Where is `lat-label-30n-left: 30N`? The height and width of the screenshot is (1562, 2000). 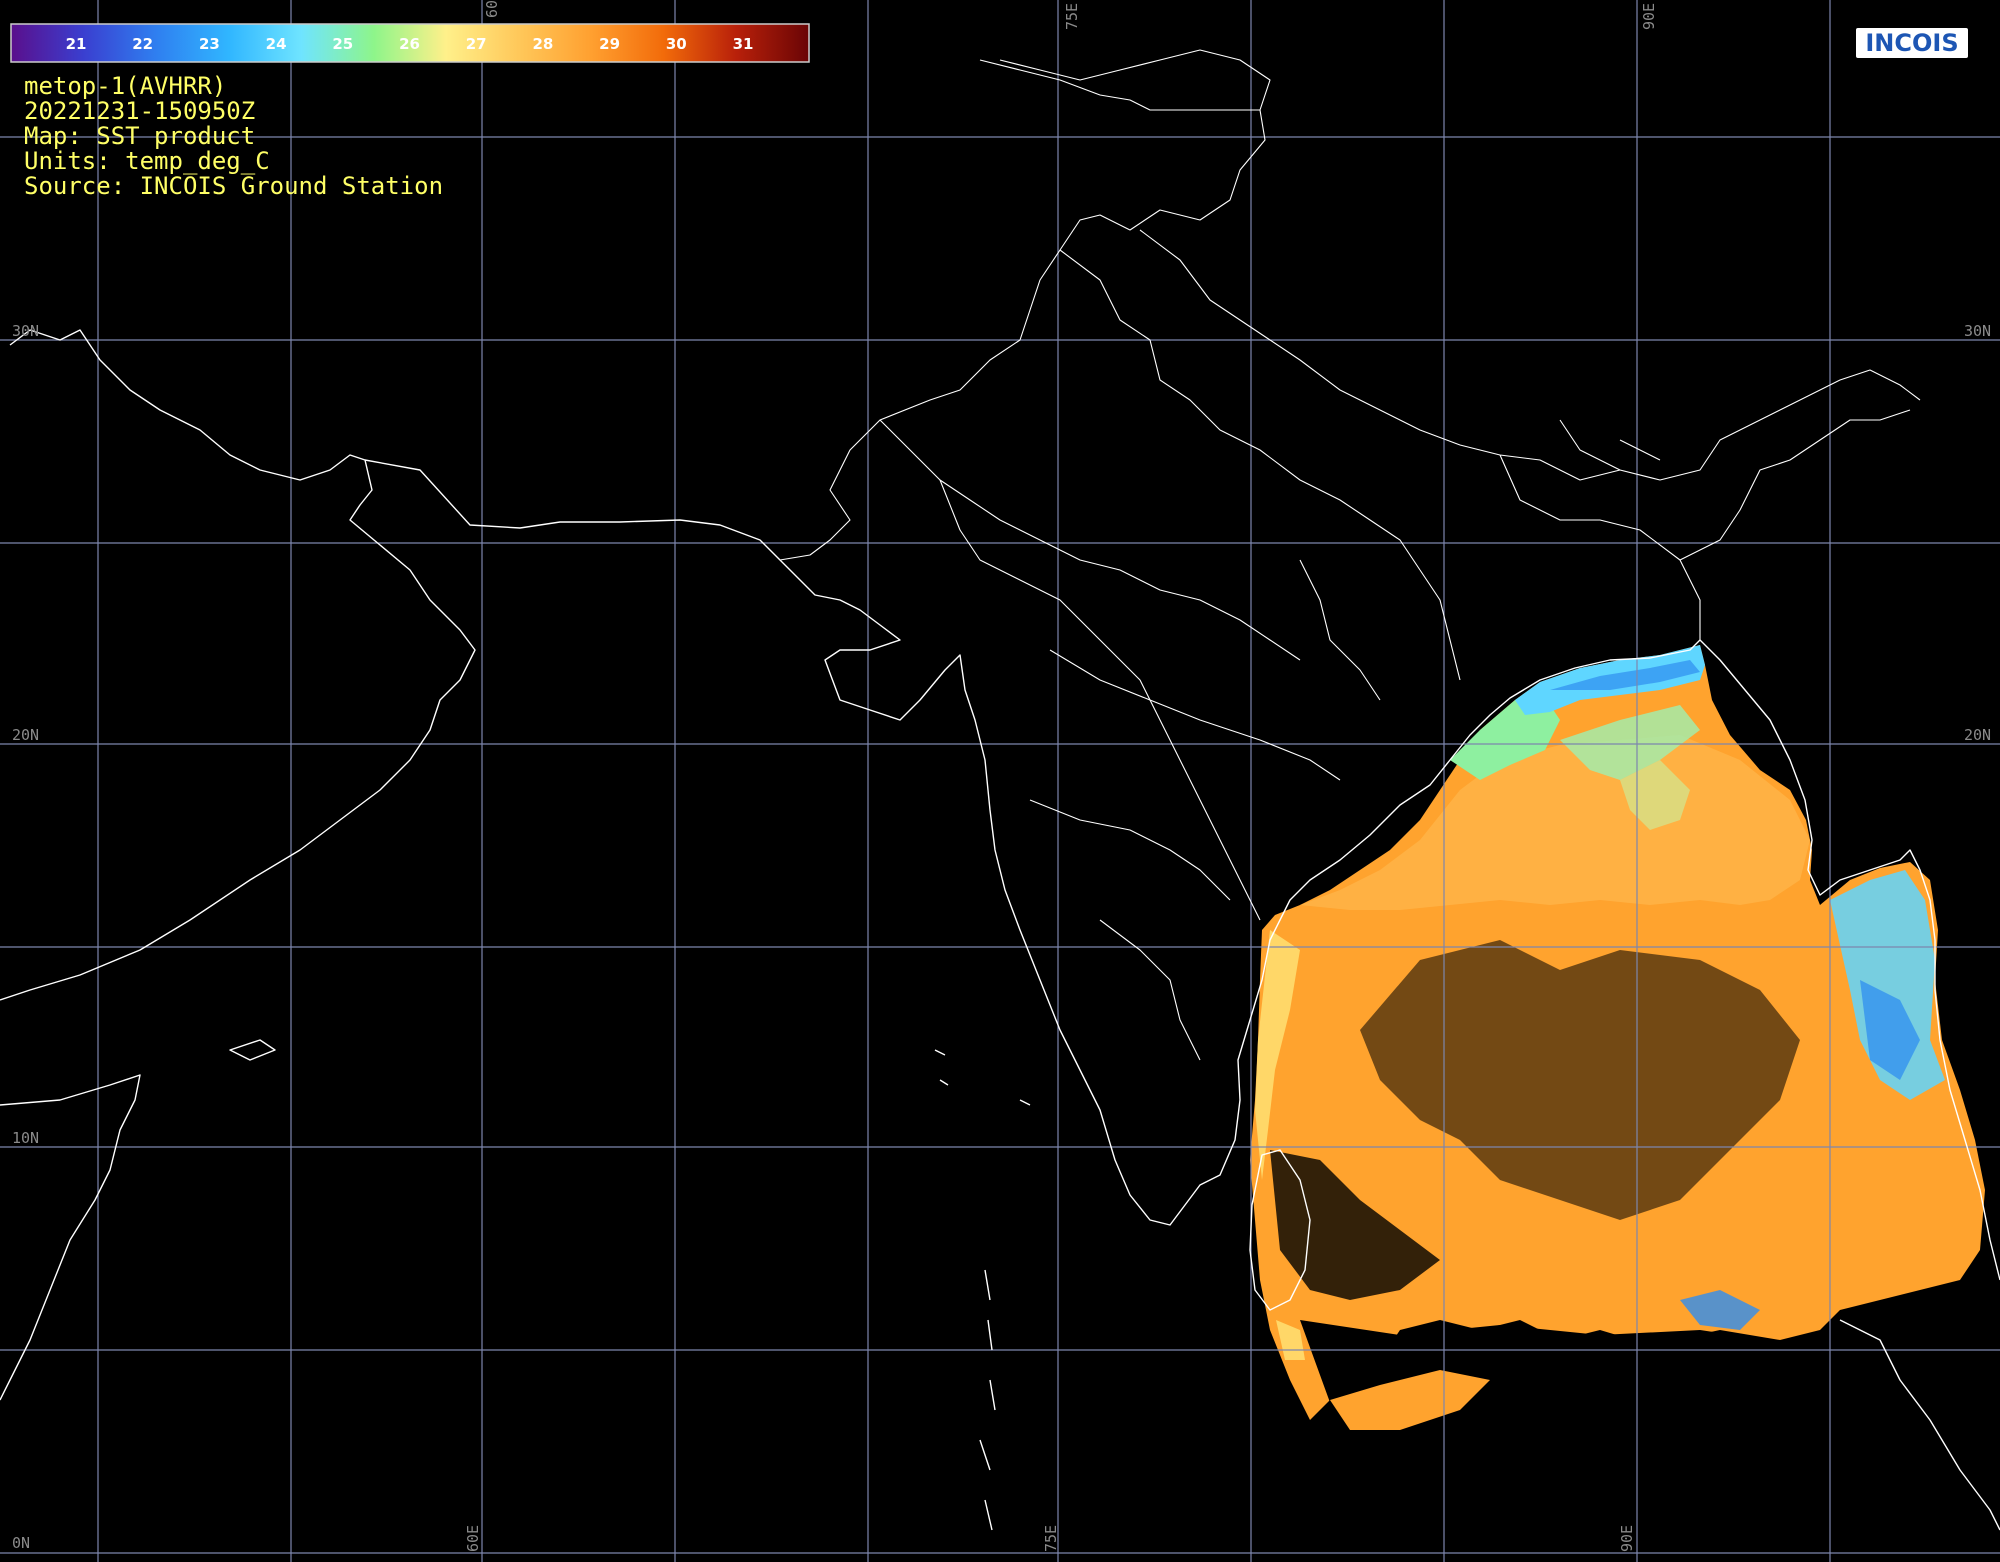 lat-label-30n-left: 30N is located at coordinates (25, 331).